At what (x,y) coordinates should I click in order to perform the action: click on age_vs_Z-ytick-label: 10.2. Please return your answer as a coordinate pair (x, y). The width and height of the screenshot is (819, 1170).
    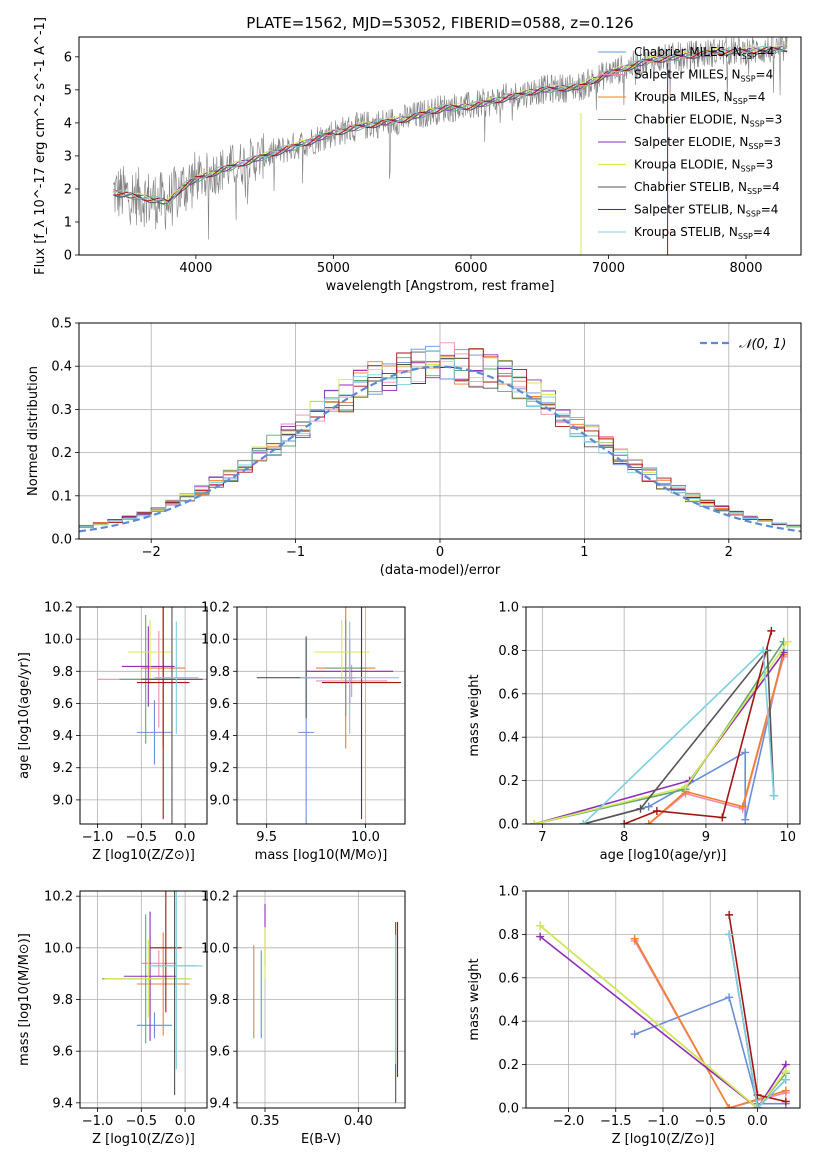
    Looking at the image, I should click on (58, 608).